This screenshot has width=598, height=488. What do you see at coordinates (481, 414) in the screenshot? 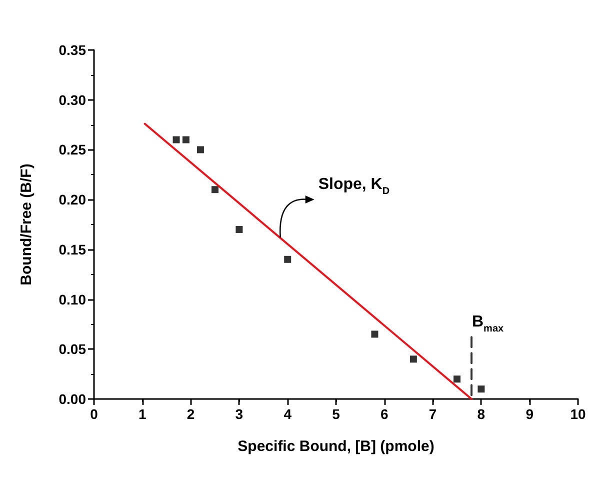
I see `x-tick-label: 8` at bounding box center [481, 414].